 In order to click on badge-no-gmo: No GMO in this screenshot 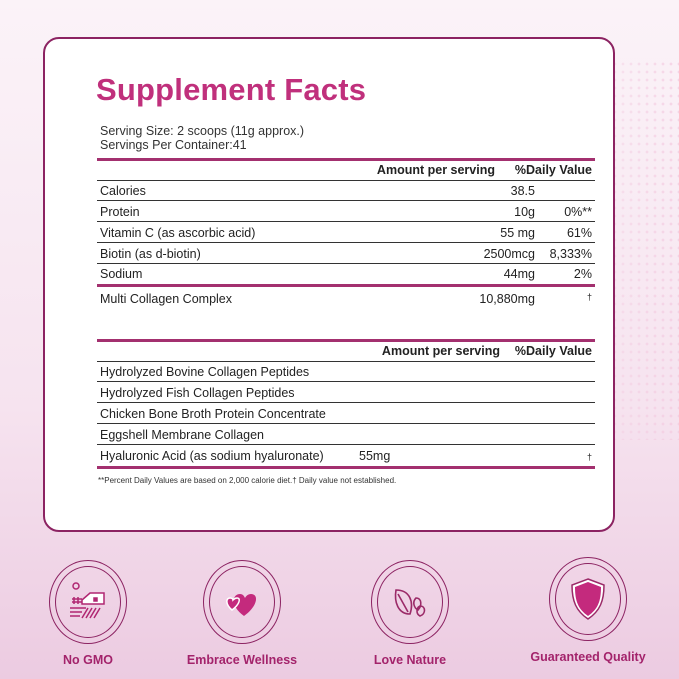, I will do `click(89, 613)`.